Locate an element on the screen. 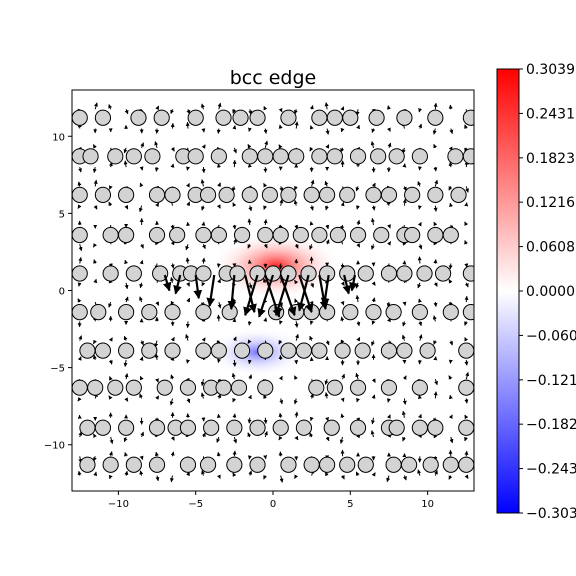 The image size is (576, 576). x-tick-label: −5 is located at coordinates (195, 504).